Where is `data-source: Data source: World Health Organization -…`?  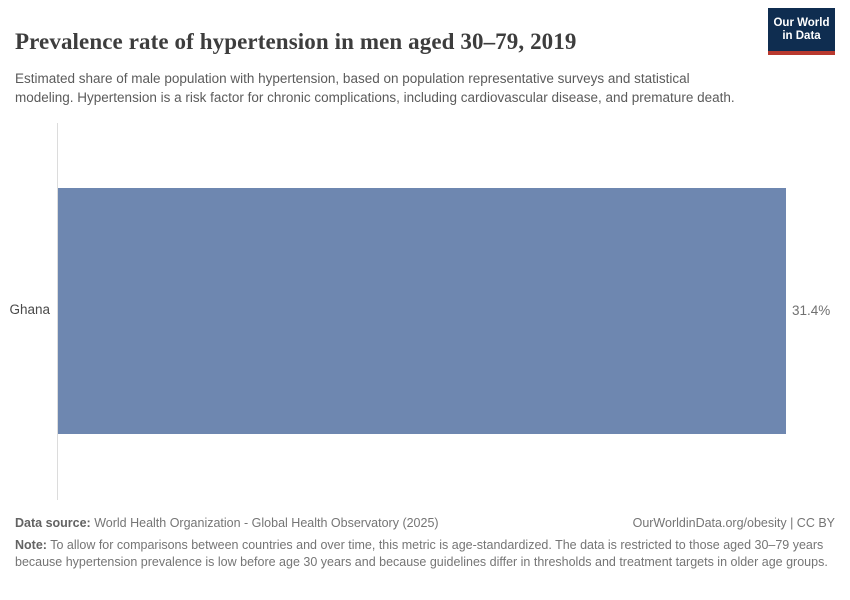
data-source: Data source: World Health Organization -… is located at coordinates (227, 523).